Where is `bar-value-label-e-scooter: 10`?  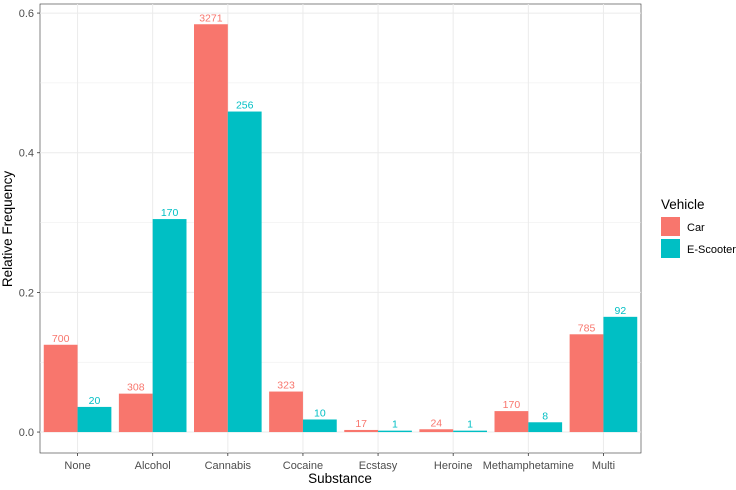
bar-value-label-e-scooter: 10 is located at coordinates (320, 413).